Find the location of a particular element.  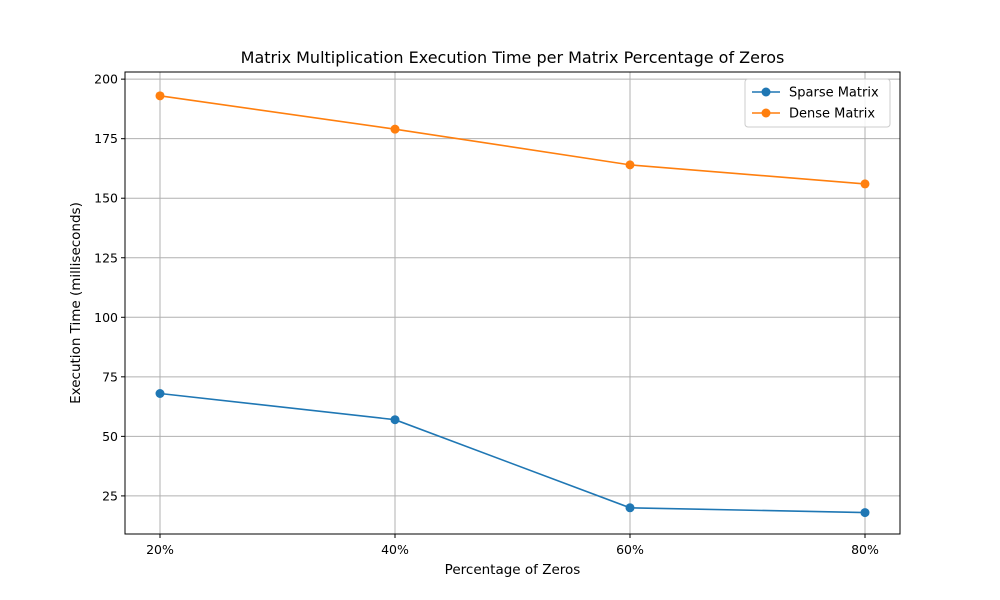

legend-item-sparse-matrix: Sparse Matrix is located at coordinates (815, 93).